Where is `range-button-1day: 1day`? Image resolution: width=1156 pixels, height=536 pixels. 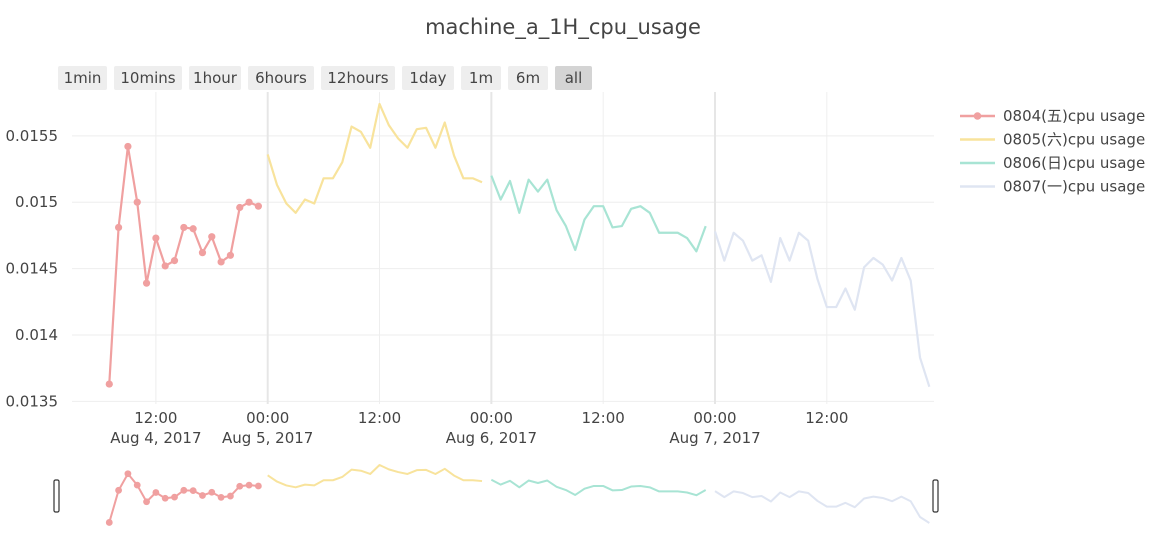
range-button-1day: 1day is located at coordinates (428, 78).